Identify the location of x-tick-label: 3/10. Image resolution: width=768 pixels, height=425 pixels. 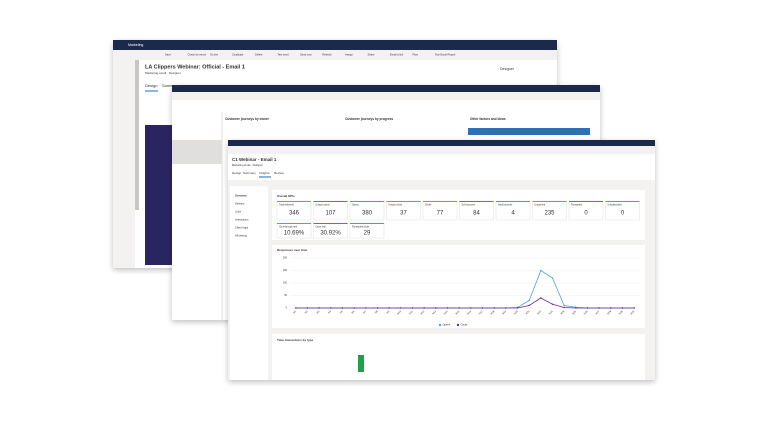
(400, 313).